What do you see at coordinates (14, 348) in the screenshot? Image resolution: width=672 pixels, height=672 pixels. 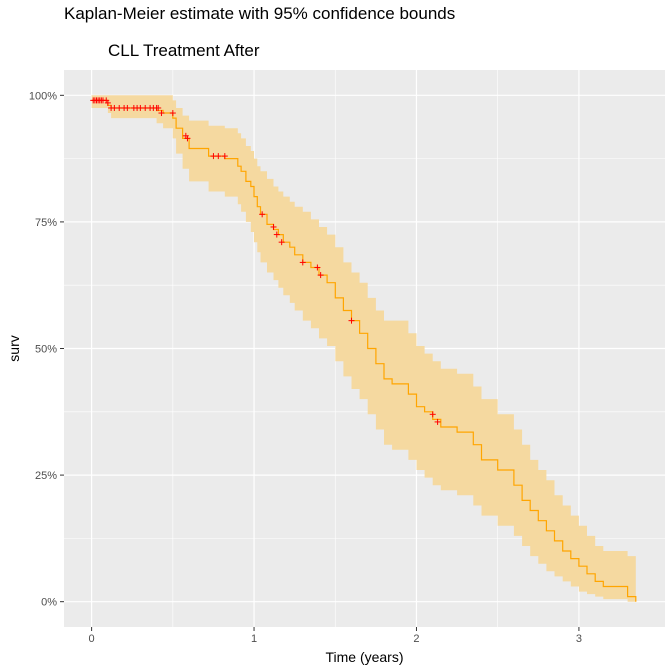 I see `y-axis-title: surv` at bounding box center [14, 348].